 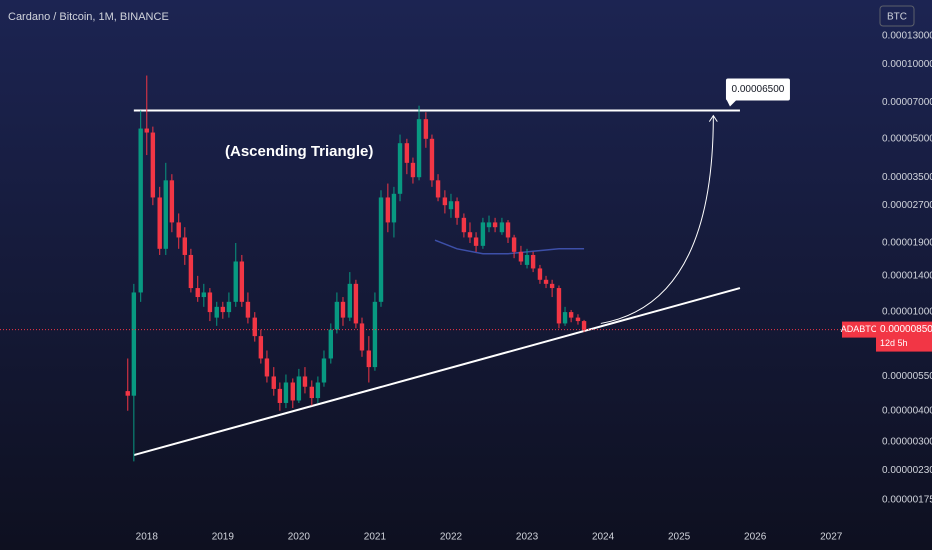 I want to click on price-label: 0.00000850, so click(x=906, y=329).